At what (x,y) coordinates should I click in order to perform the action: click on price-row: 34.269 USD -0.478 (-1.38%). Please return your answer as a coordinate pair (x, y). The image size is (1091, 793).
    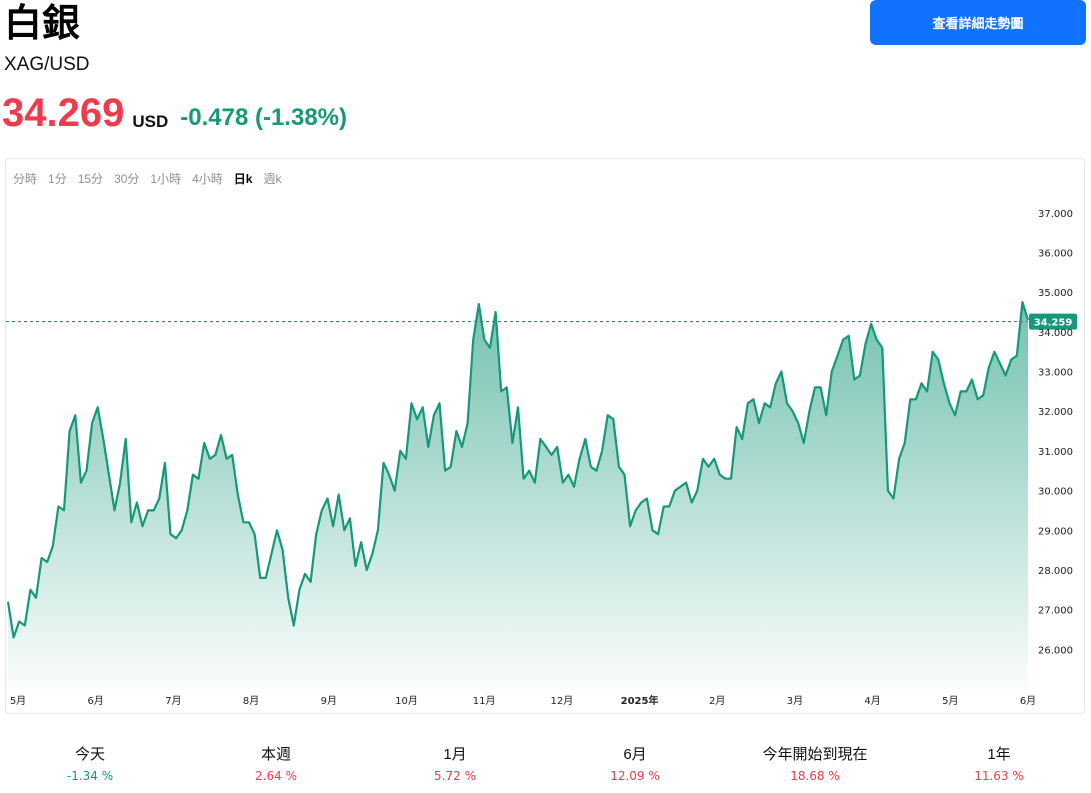
    Looking at the image, I should click on (174, 113).